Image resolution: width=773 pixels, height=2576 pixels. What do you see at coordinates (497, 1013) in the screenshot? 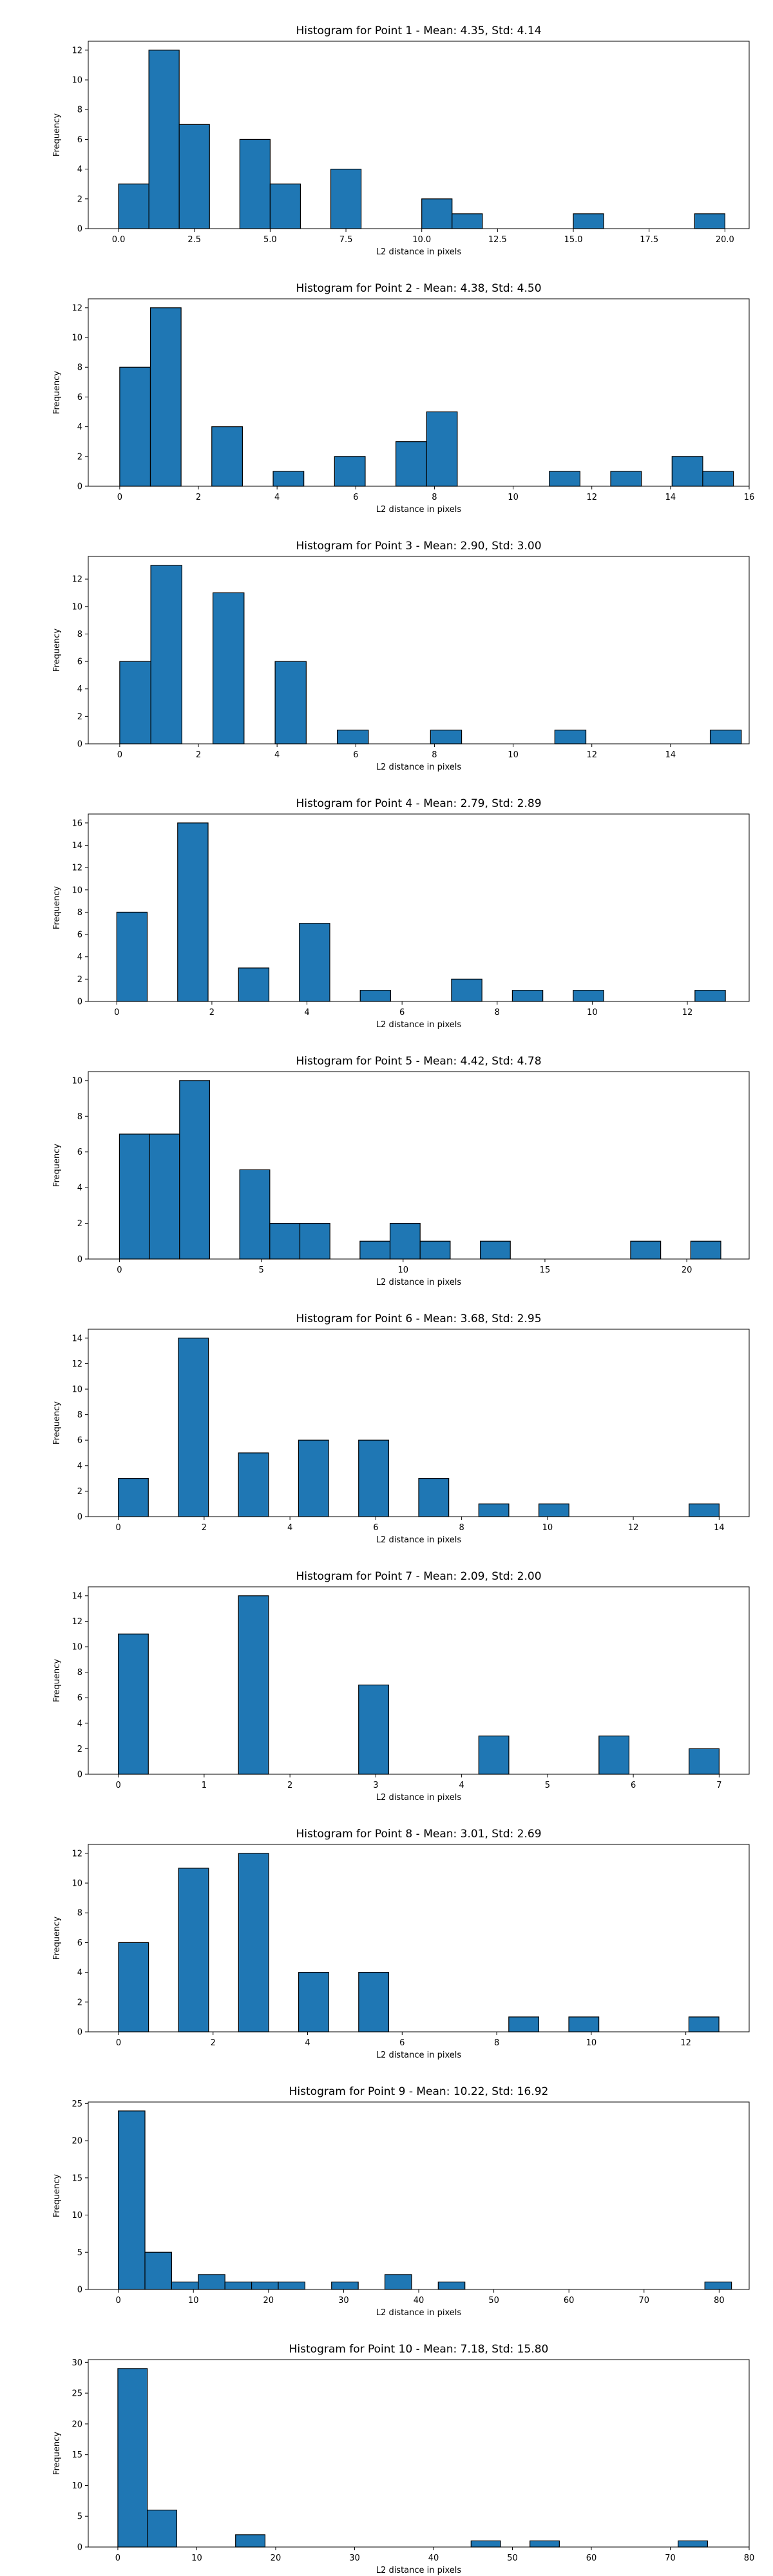
I see `x-tick-label: 8` at bounding box center [497, 1013].